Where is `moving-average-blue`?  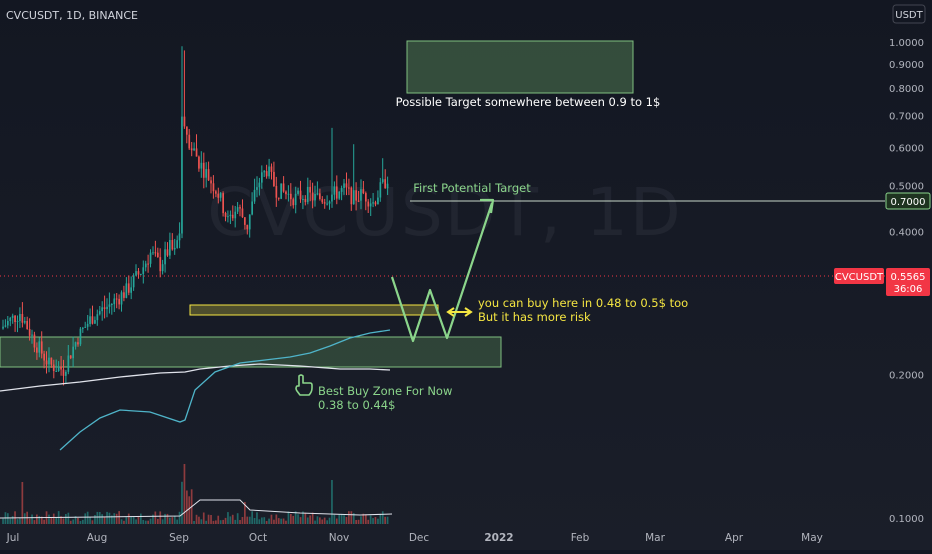 moving-average-blue is located at coordinates (225, 390).